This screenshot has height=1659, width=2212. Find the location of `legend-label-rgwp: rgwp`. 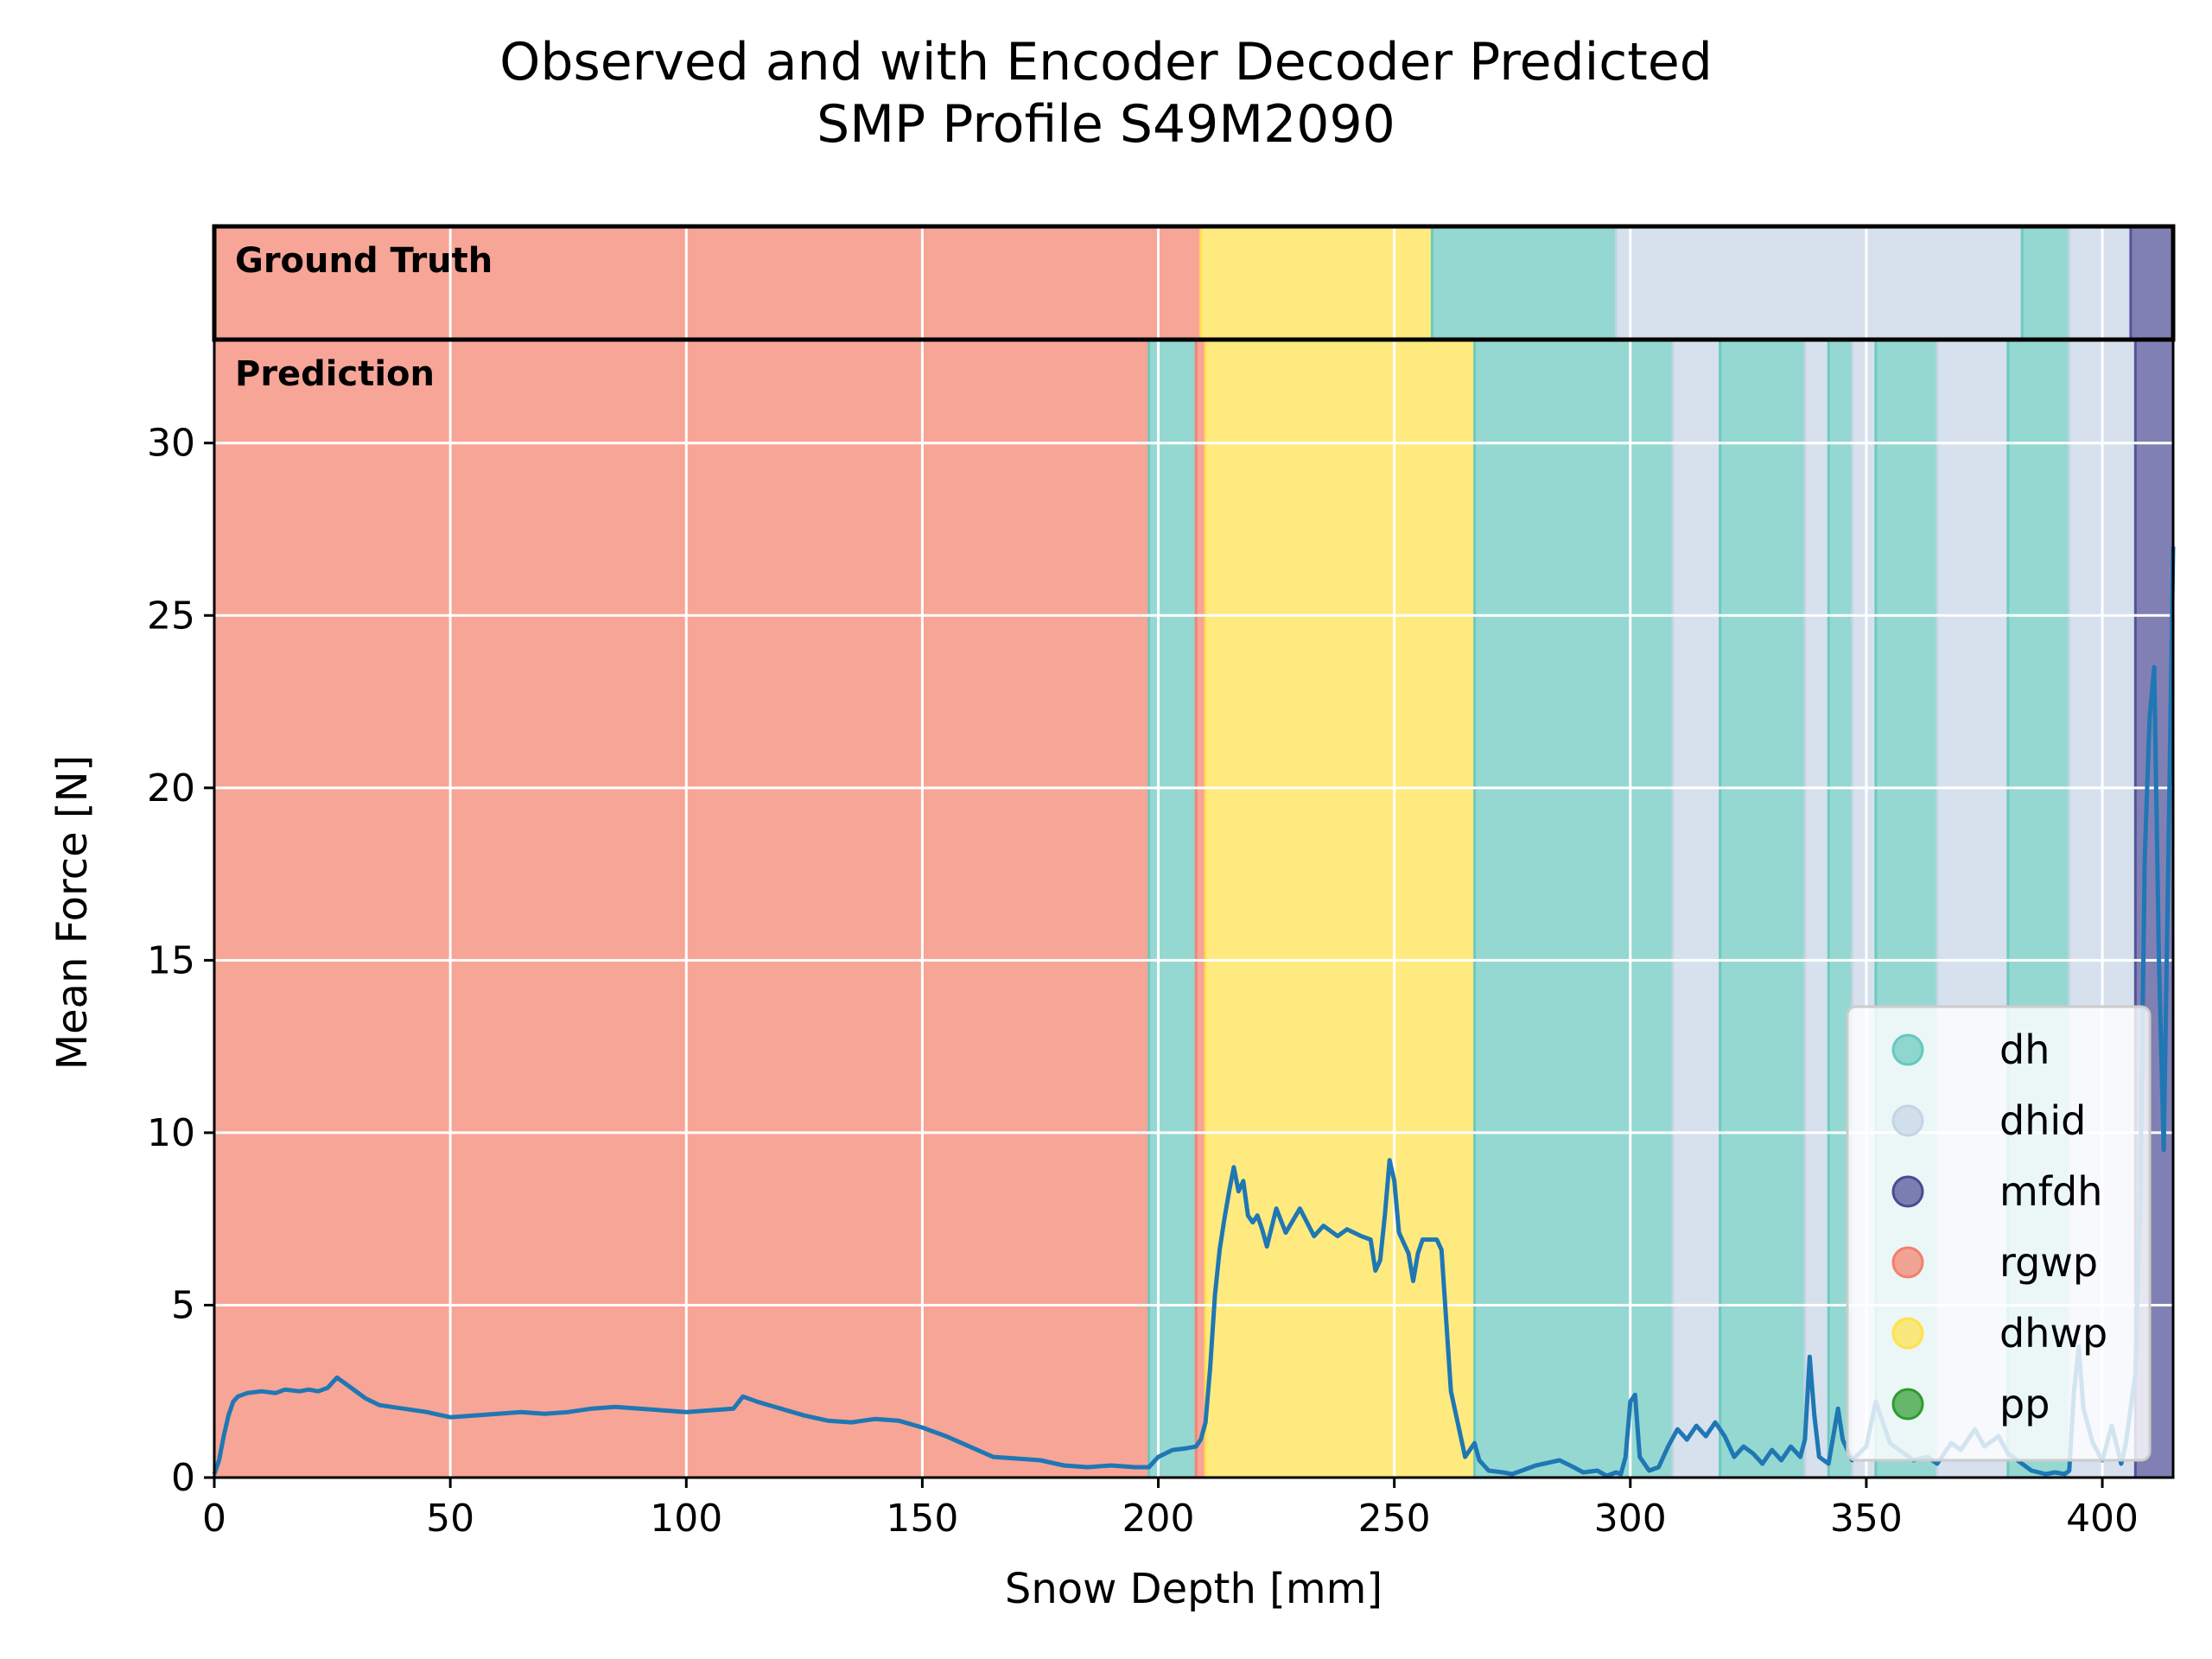

legend-label-rgwp: rgwp is located at coordinates (2048, 1262).